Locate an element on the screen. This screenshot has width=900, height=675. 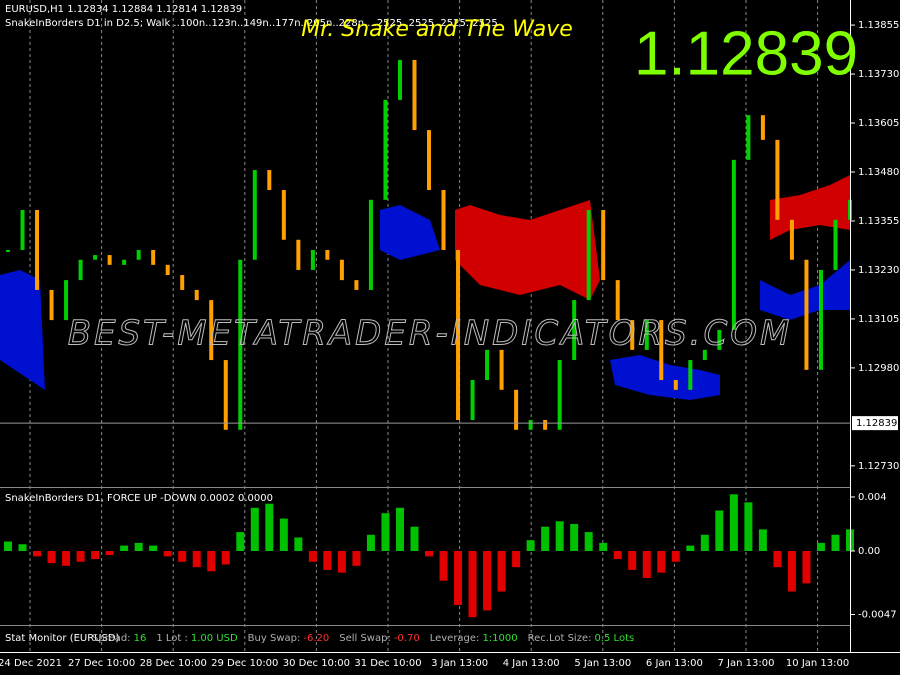
price-tick-label: 1.13480 is located at coordinates (878, 172).